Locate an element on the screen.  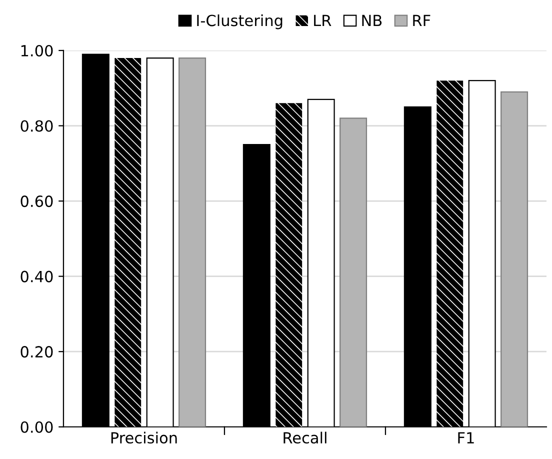
y-tick-label: 0.80 is located at coordinates (36, 126).